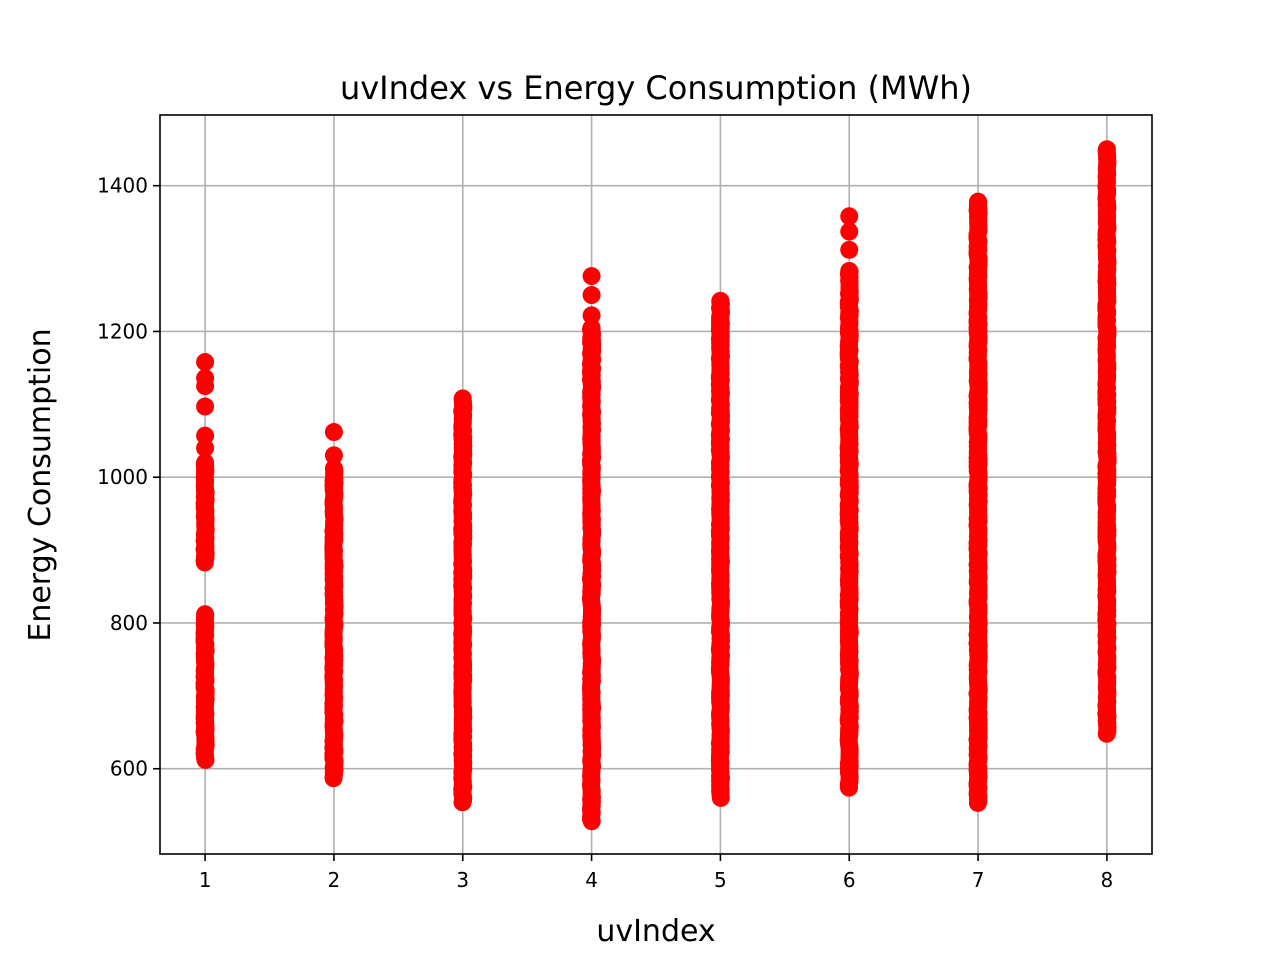 This screenshot has height=960, width=1280. What do you see at coordinates (205, 880) in the screenshot?
I see `x-tick-label: 1` at bounding box center [205, 880].